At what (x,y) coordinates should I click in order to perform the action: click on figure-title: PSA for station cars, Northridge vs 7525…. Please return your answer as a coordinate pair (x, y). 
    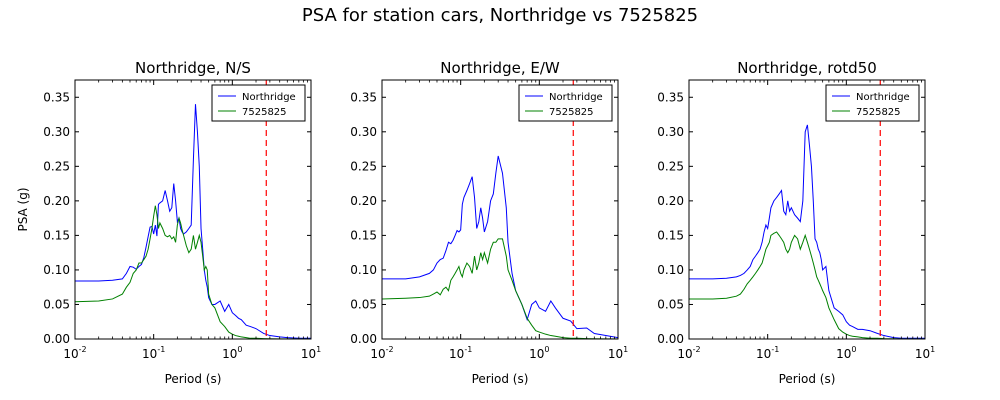
    Looking at the image, I should click on (500, 15).